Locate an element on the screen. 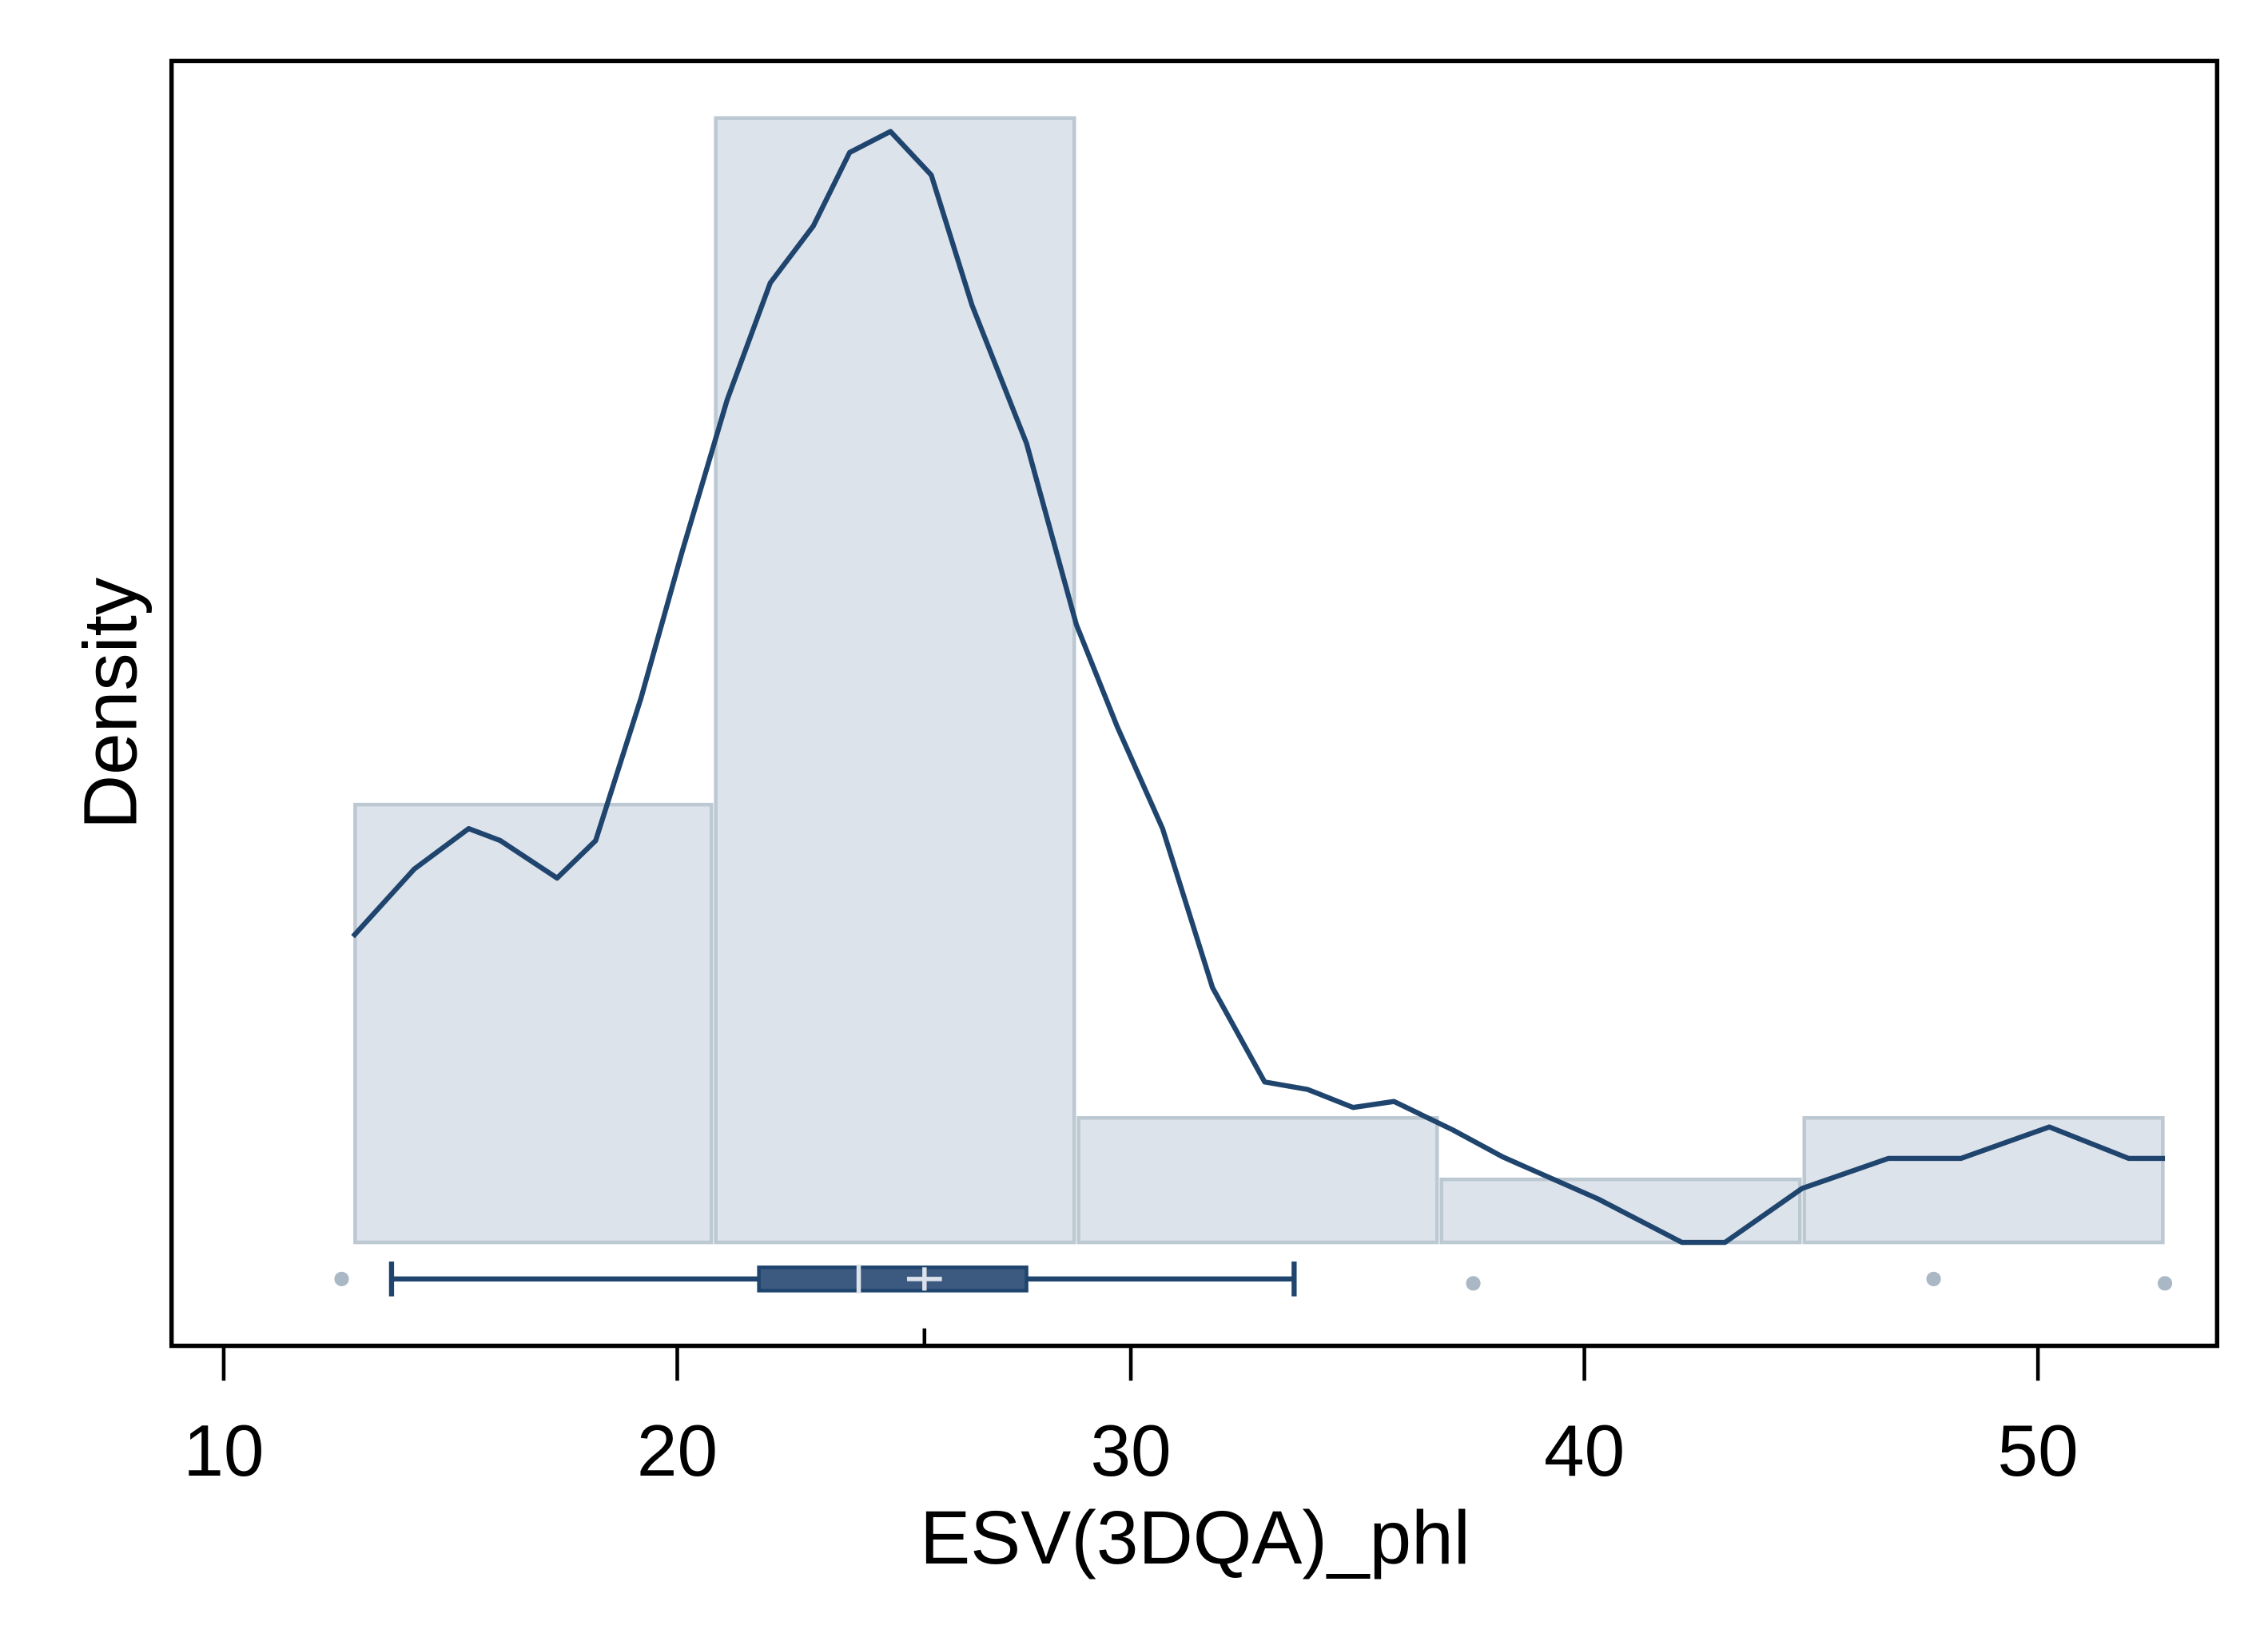 The width and height of the screenshot is (2268, 1649). y-axis-label: Density is located at coordinates (111, 703).